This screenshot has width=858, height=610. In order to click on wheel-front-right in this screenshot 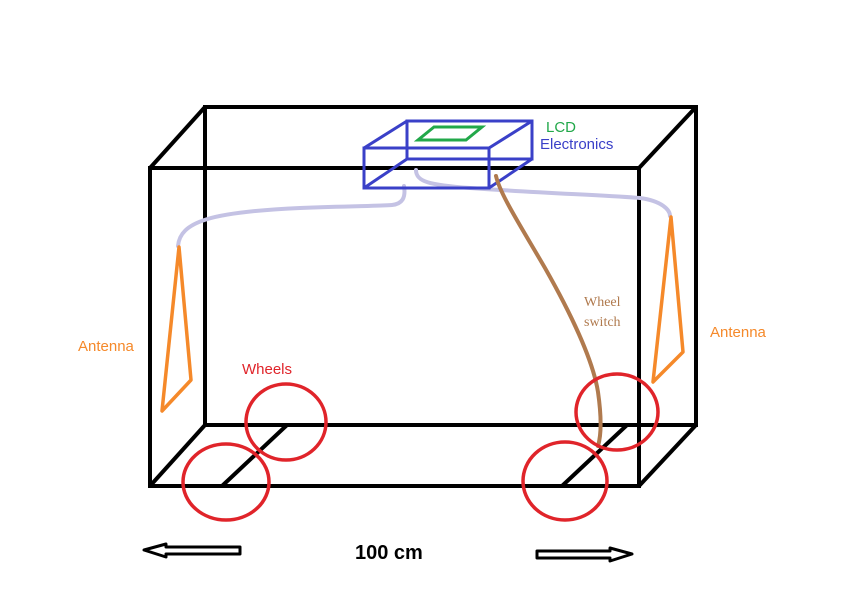, I will do `click(565, 481)`.